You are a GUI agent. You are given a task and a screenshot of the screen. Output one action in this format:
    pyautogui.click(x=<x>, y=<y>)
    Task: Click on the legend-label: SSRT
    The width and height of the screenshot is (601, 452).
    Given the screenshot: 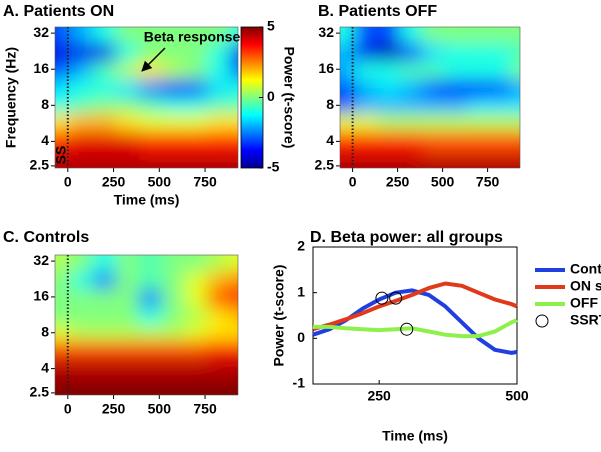 What is the action you would take?
    pyautogui.click(x=585, y=320)
    